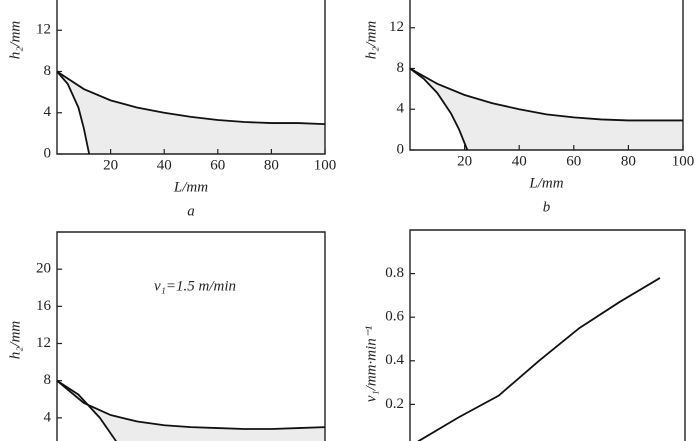 Image resolution: width=700 pixels, height=441 pixels. Describe the element at coordinates (44, 306) in the screenshot. I see `y-tick-label: 16` at that location.